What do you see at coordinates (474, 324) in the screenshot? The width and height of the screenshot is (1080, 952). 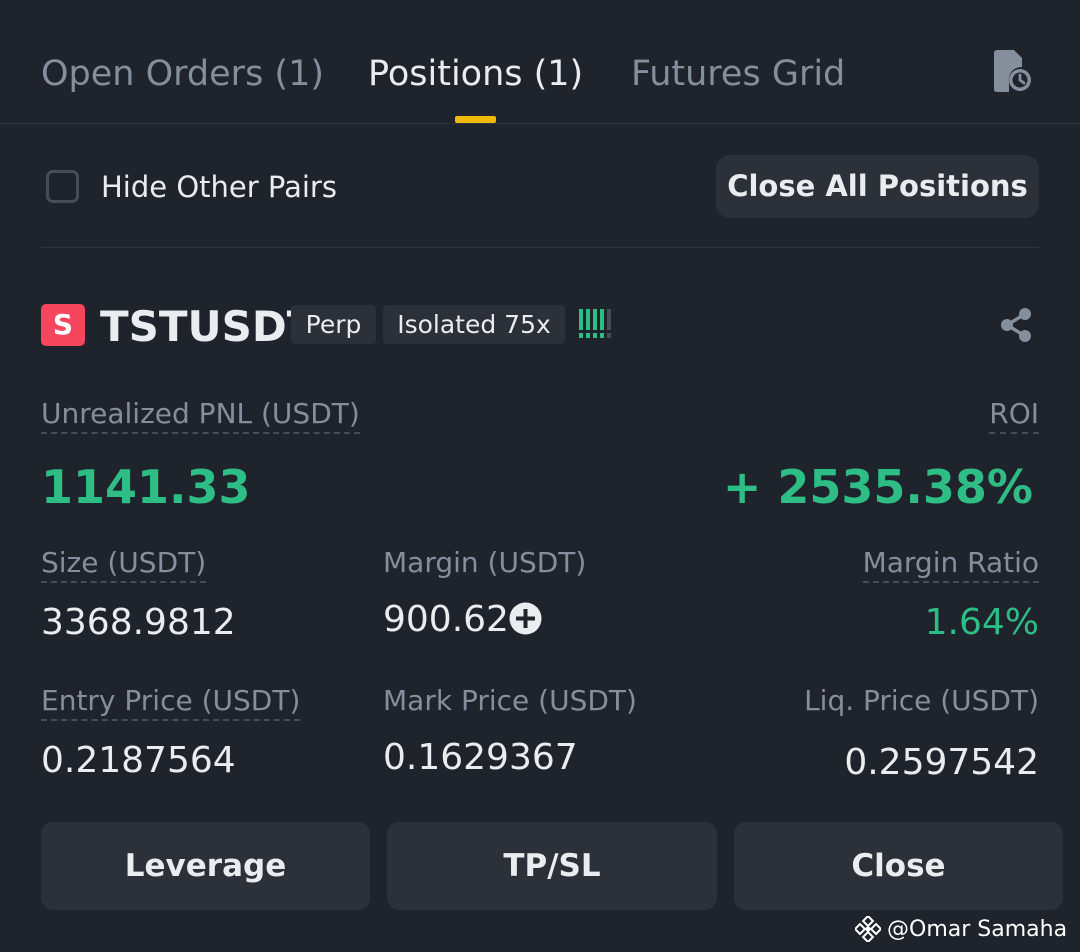 I see `margin-mode-tag: Isolated 75x` at bounding box center [474, 324].